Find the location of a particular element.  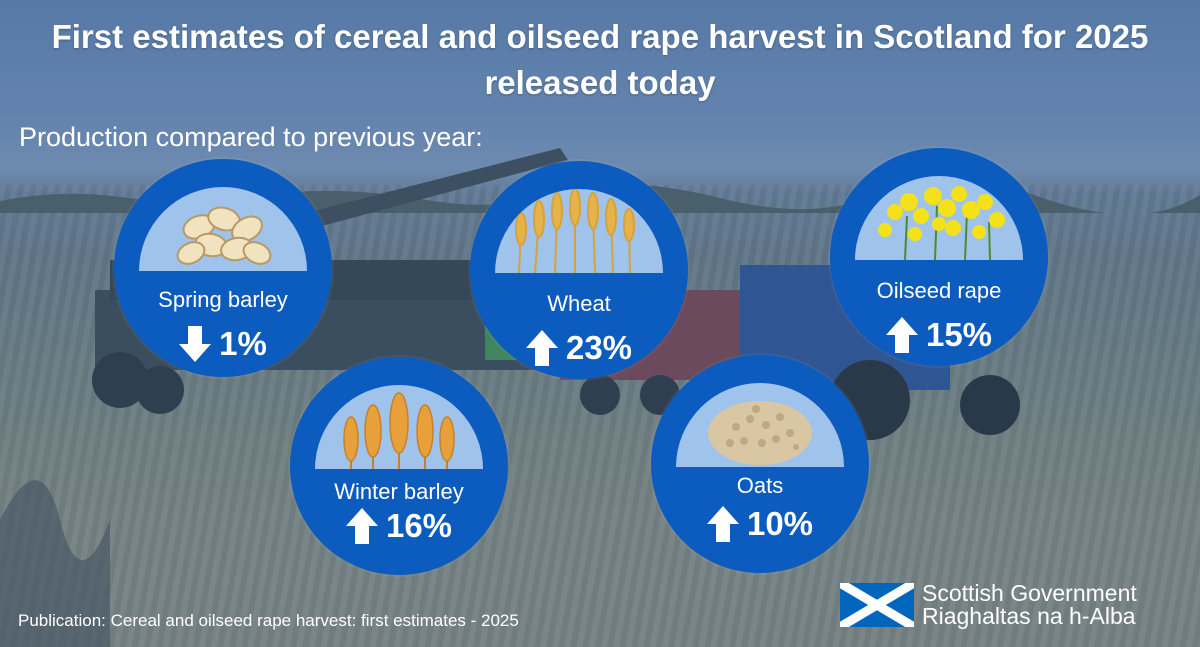

change-value: 16% is located at coordinates (419, 525).